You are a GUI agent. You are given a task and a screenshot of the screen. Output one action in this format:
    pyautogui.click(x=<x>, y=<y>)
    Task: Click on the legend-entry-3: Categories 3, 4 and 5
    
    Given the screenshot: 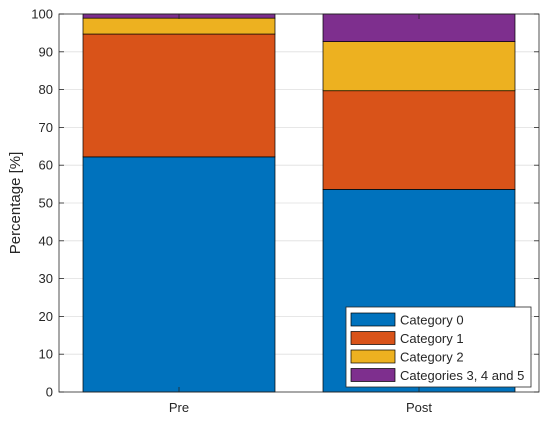 What is the action you would take?
    pyautogui.click(x=462, y=375)
    